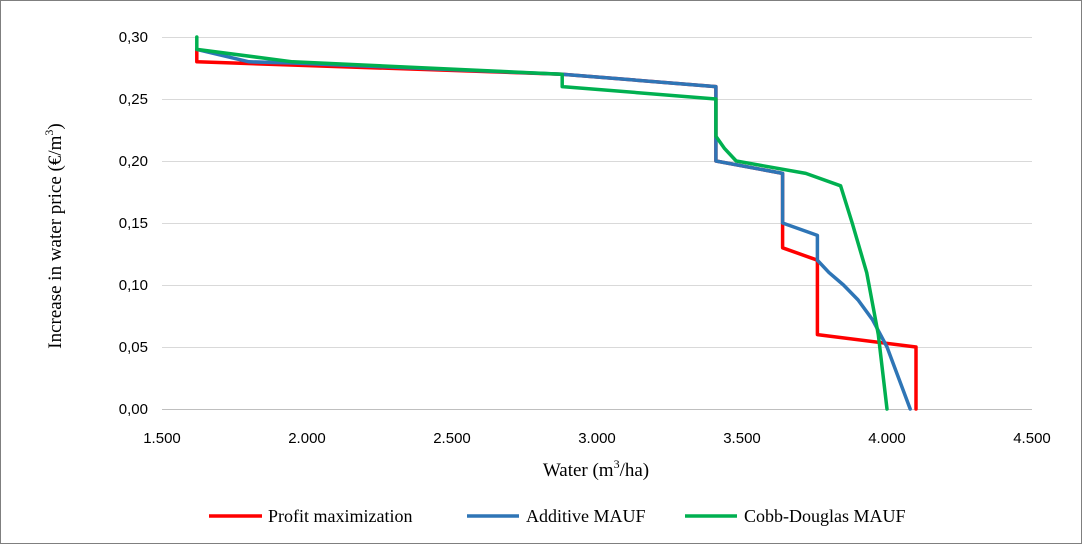  What do you see at coordinates (340, 516) in the screenshot?
I see `legend-label-profit-maximization: Profit maximization` at bounding box center [340, 516].